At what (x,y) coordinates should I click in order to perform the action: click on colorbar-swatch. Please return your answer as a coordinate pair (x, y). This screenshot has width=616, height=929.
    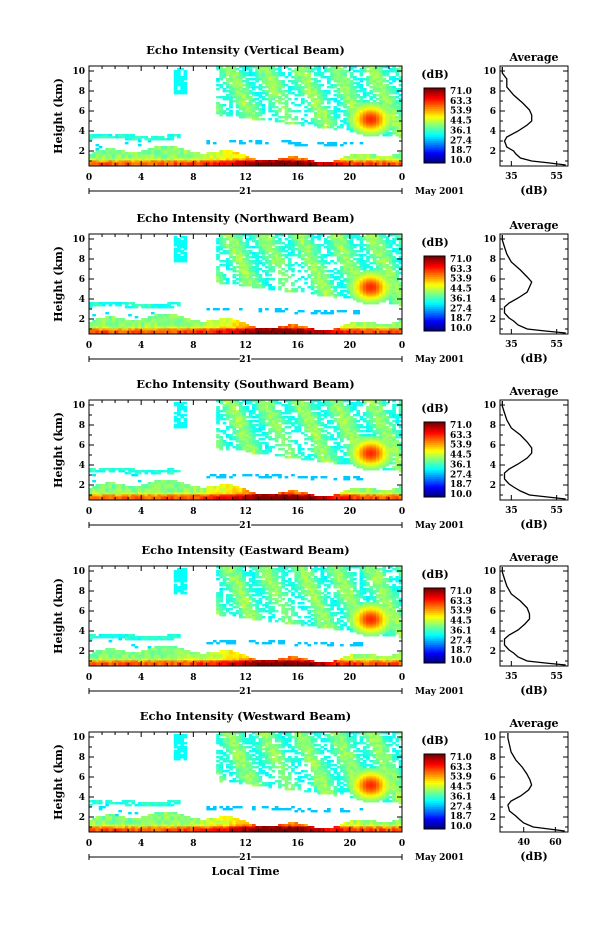
    Looking at the image, I should click on (434, 160).